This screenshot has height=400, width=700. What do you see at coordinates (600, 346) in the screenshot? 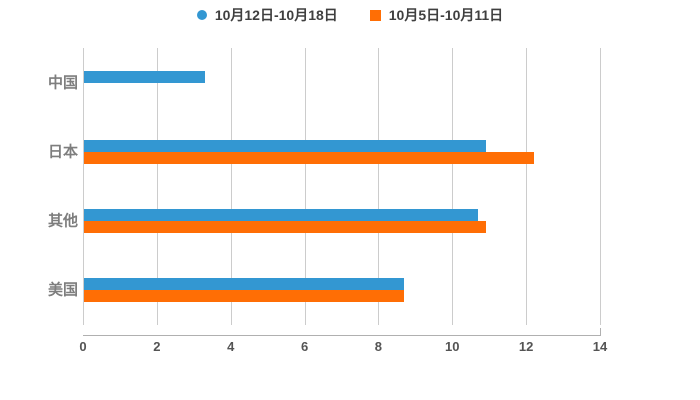
I see `x-tick-label: 14` at bounding box center [600, 346].